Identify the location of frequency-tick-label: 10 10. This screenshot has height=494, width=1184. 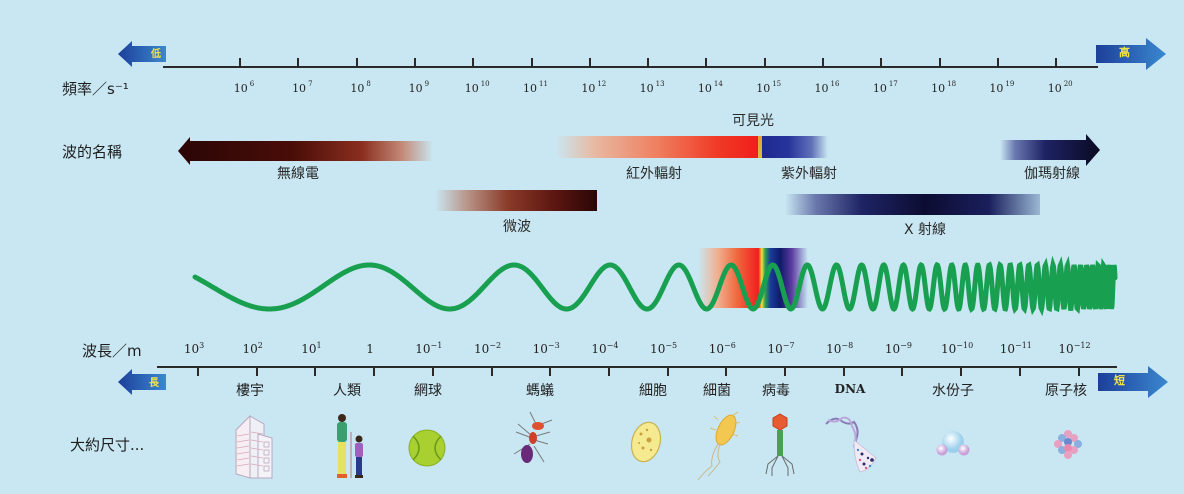
(477, 87).